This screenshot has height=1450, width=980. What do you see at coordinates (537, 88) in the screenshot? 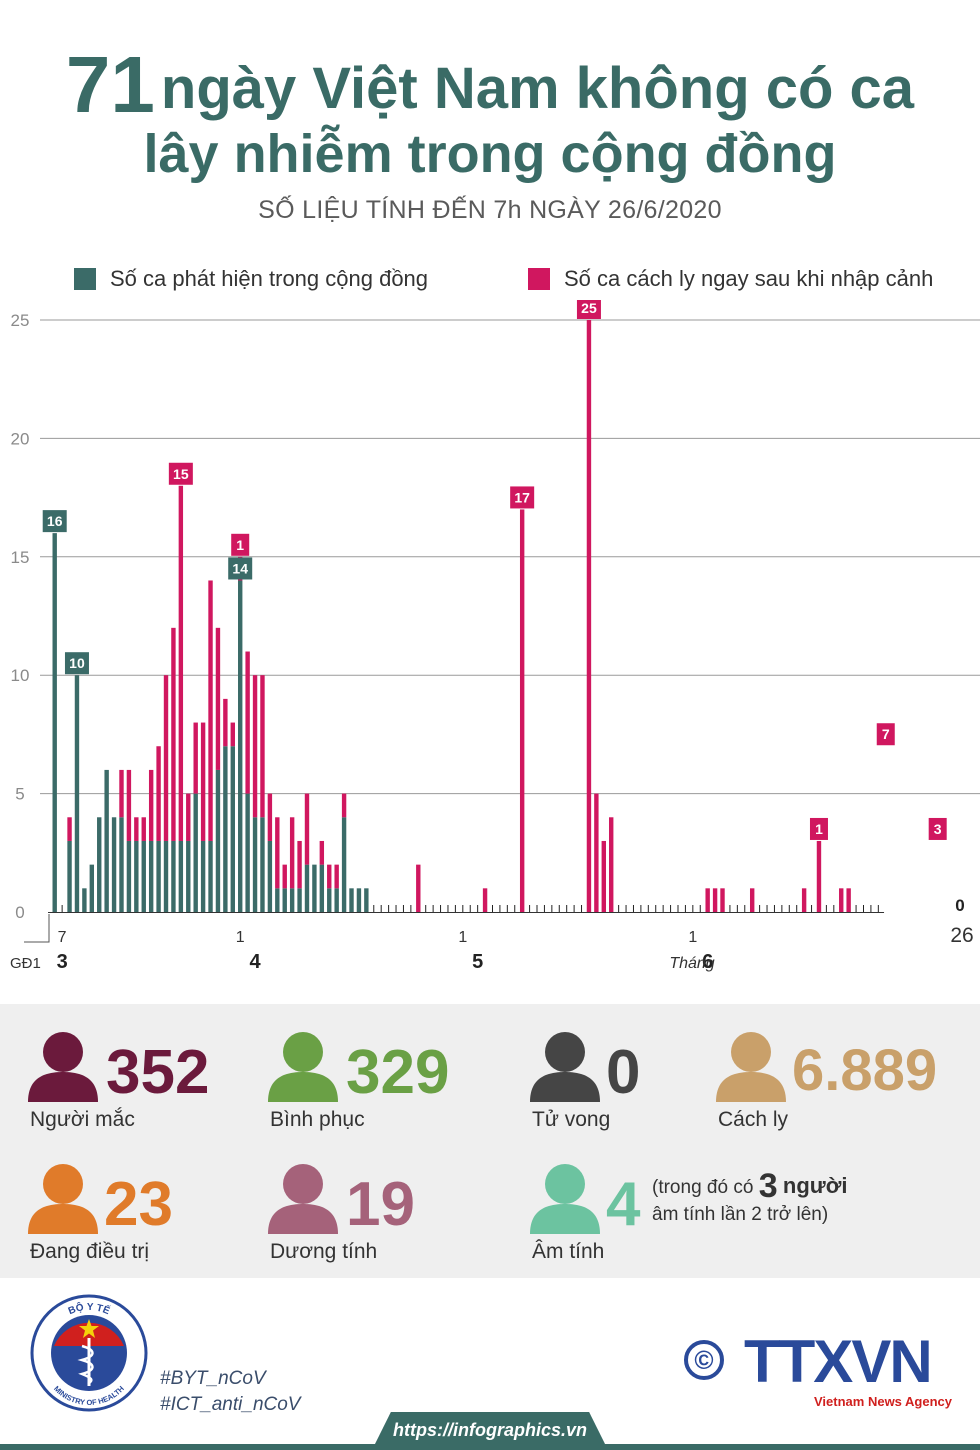
I see `title-text-1: ngày Việt Nam không có ca` at bounding box center [537, 88].